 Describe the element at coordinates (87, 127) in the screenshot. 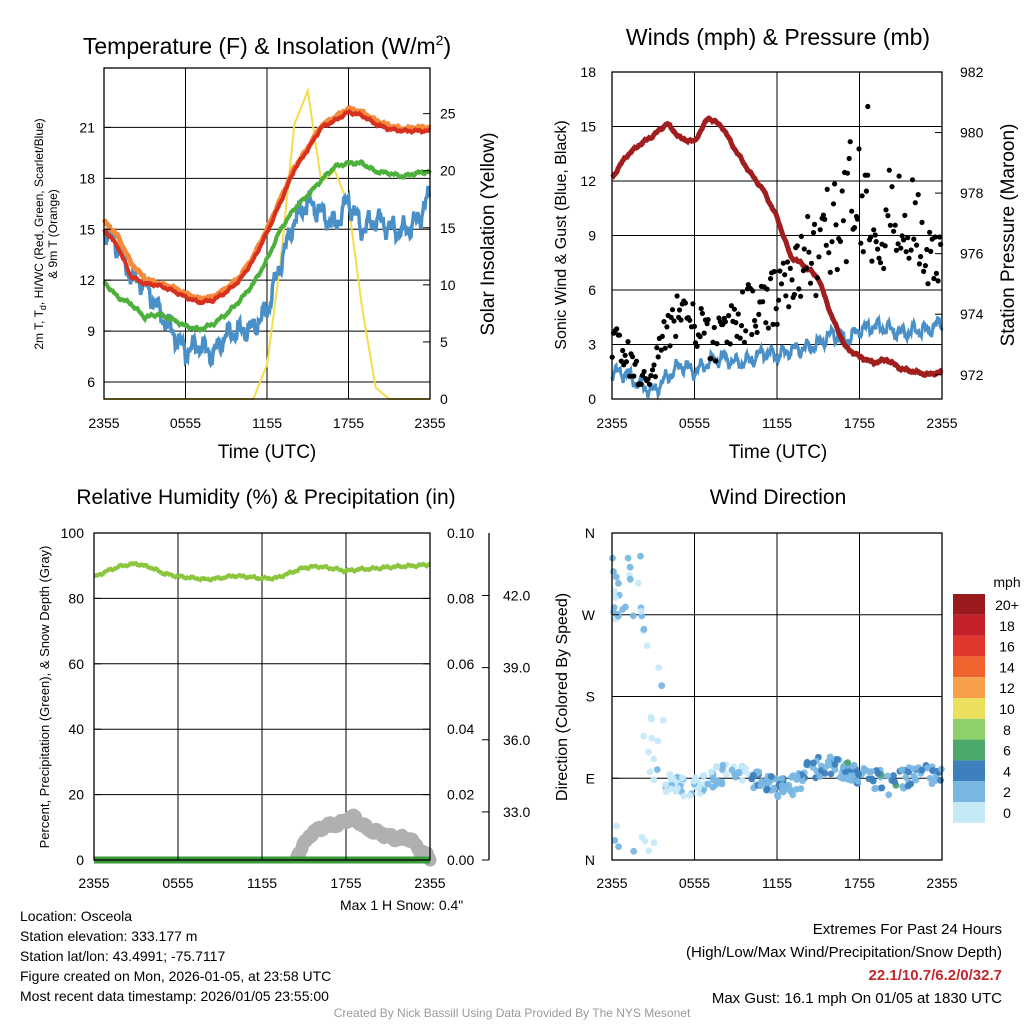

I see `y-tick-label-left: 21` at that location.